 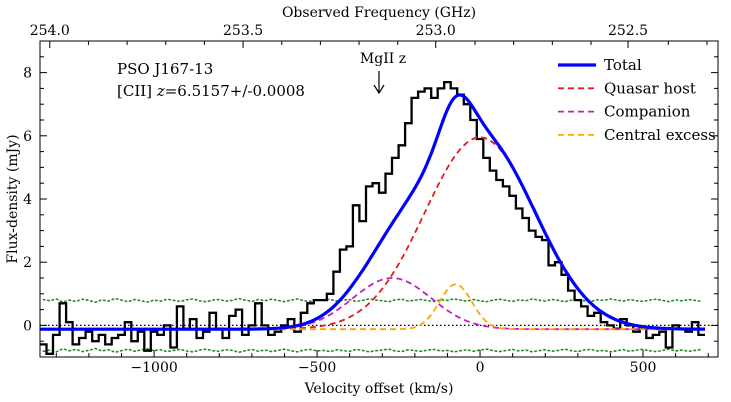 What do you see at coordinates (13, 198) in the screenshot?
I see `y-axis-label: Flux-density (mJy)` at bounding box center [13, 198].